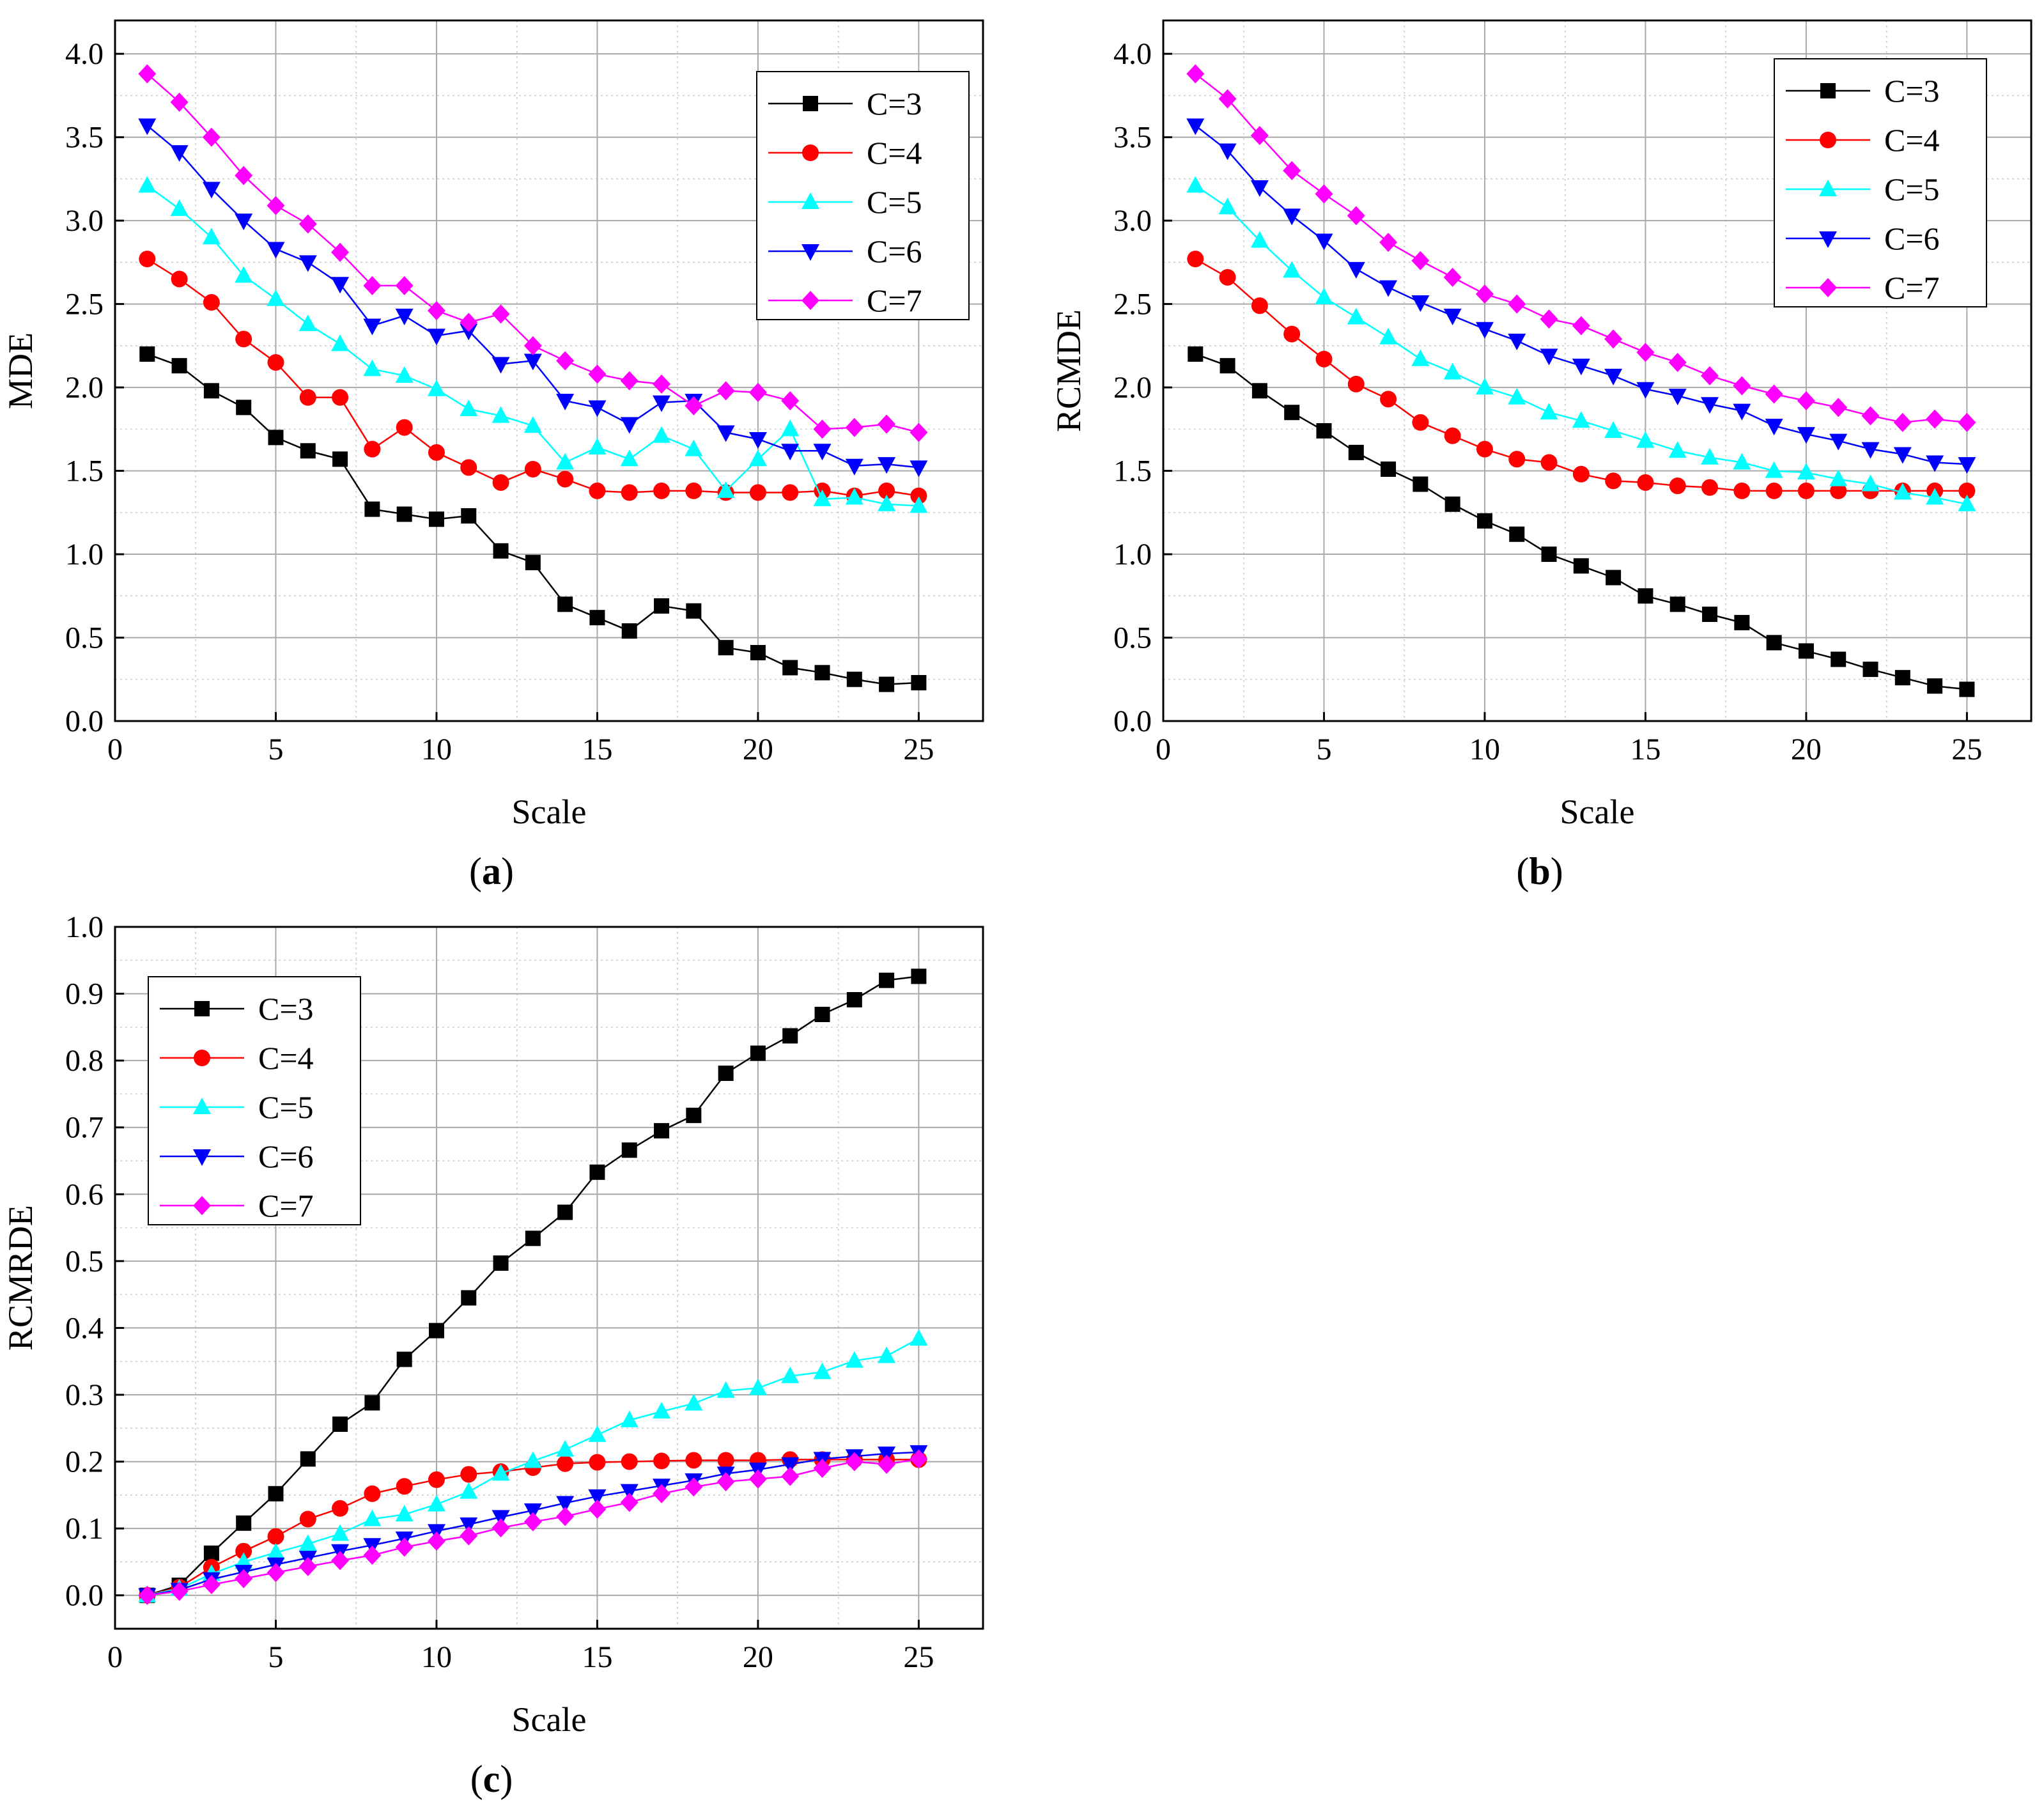 Image resolution: width=2044 pixels, height=1809 pixels. What do you see at coordinates (84, 638) in the screenshot?
I see `y-tick-label: 0.5` at bounding box center [84, 638].